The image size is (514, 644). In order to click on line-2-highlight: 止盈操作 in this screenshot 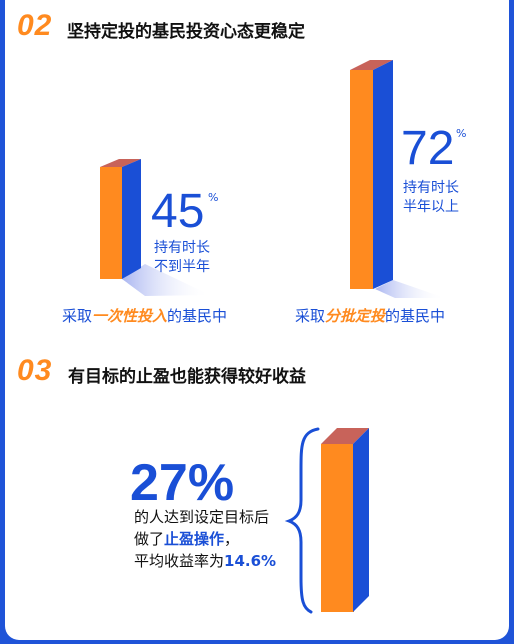, I will do `click(194, 539)`.